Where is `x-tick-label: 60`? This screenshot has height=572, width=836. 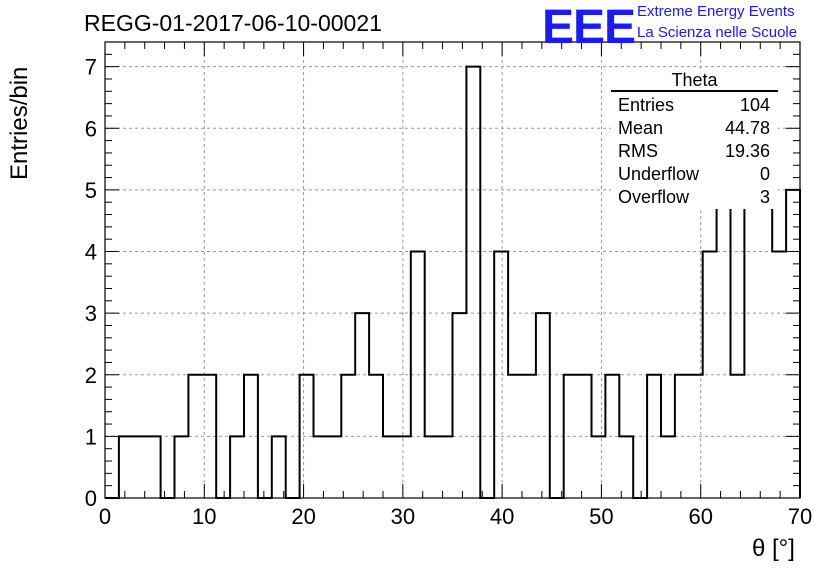 x-tick-label: 60 is located at coordinates (700, 516).